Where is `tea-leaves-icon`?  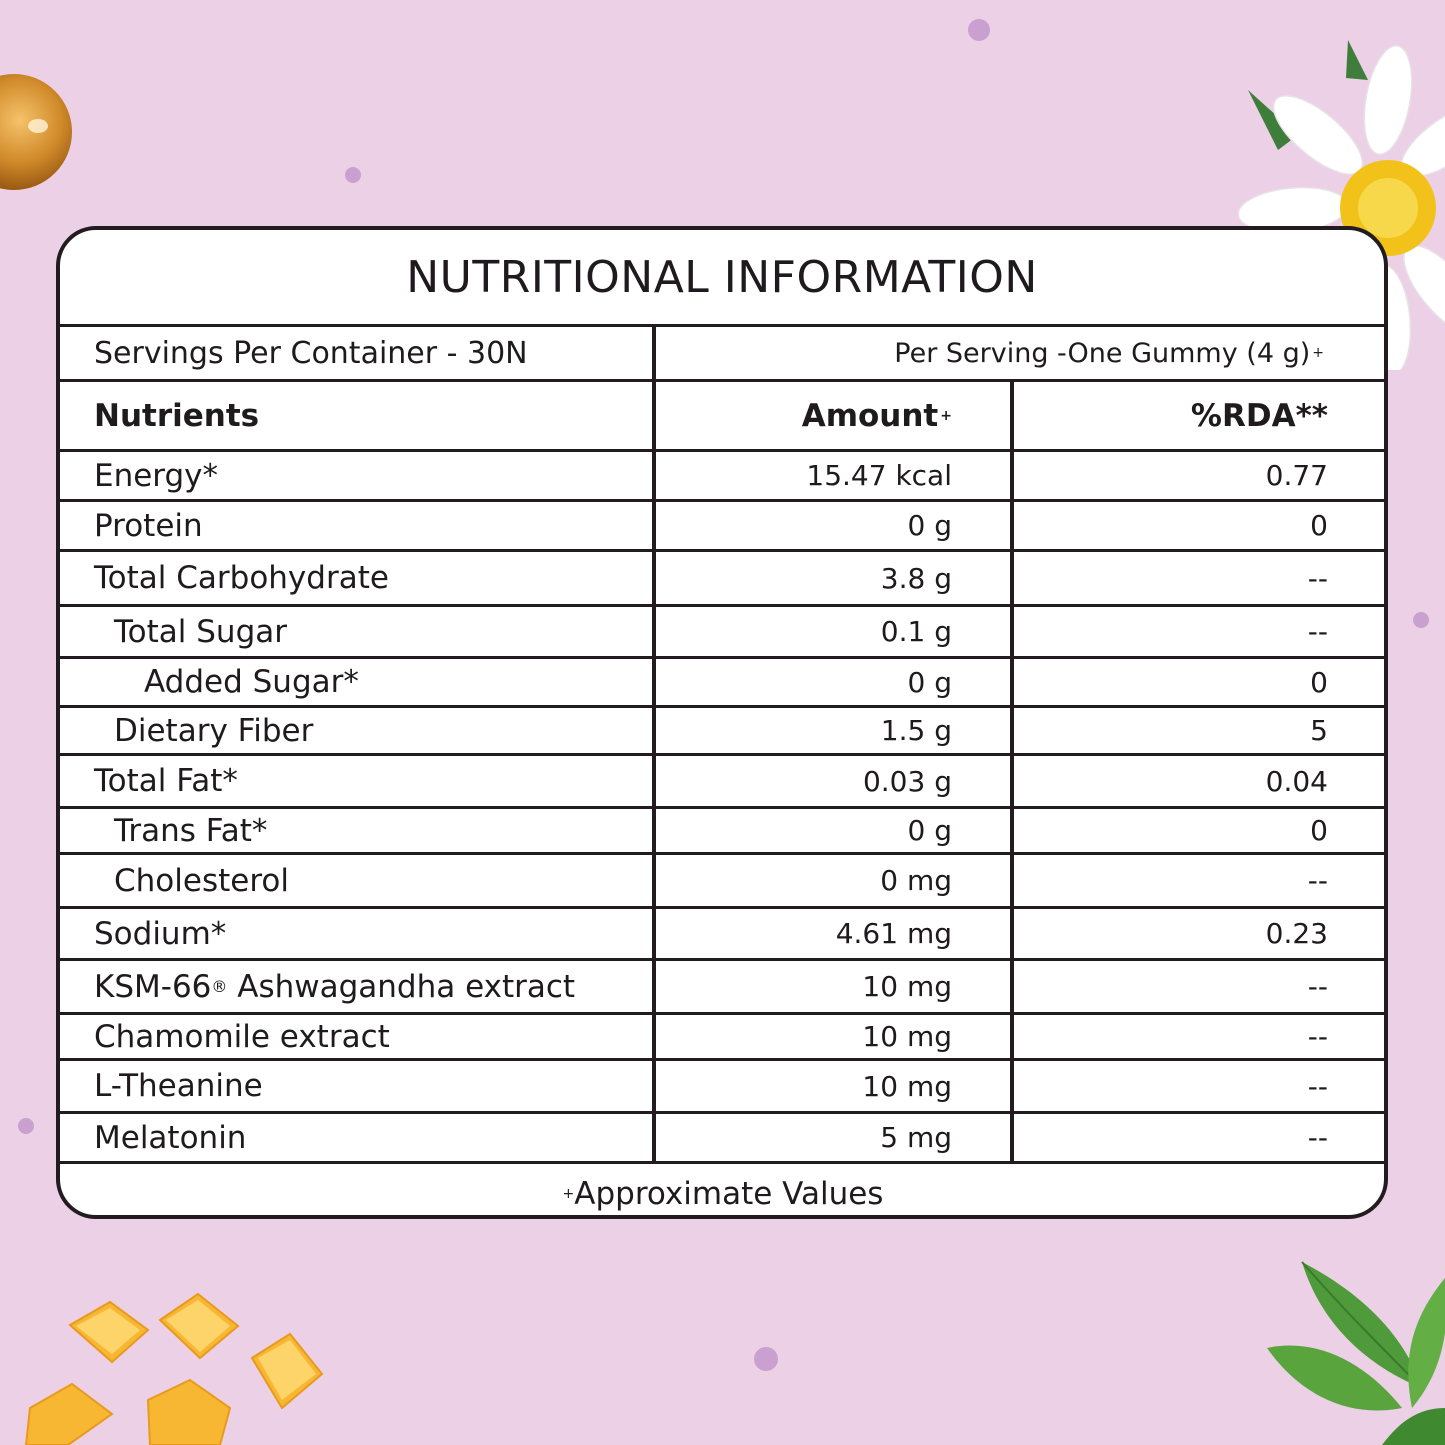
tea-leaves-icon is located at coordinates (1356, 1353).